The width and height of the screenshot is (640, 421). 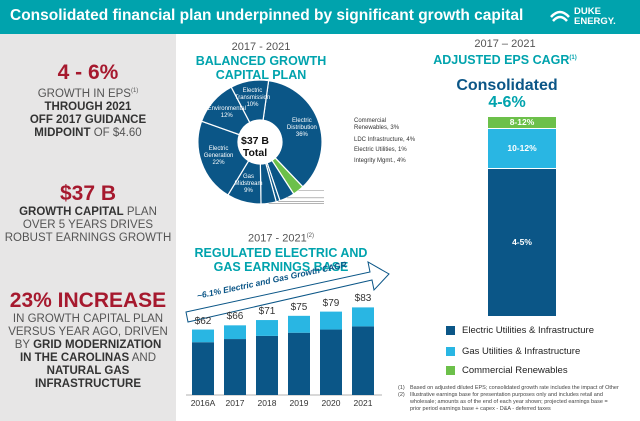 I want to click on donut-label-electric-transmission: Electric Transmission 10%, so click(x=252, y=98).